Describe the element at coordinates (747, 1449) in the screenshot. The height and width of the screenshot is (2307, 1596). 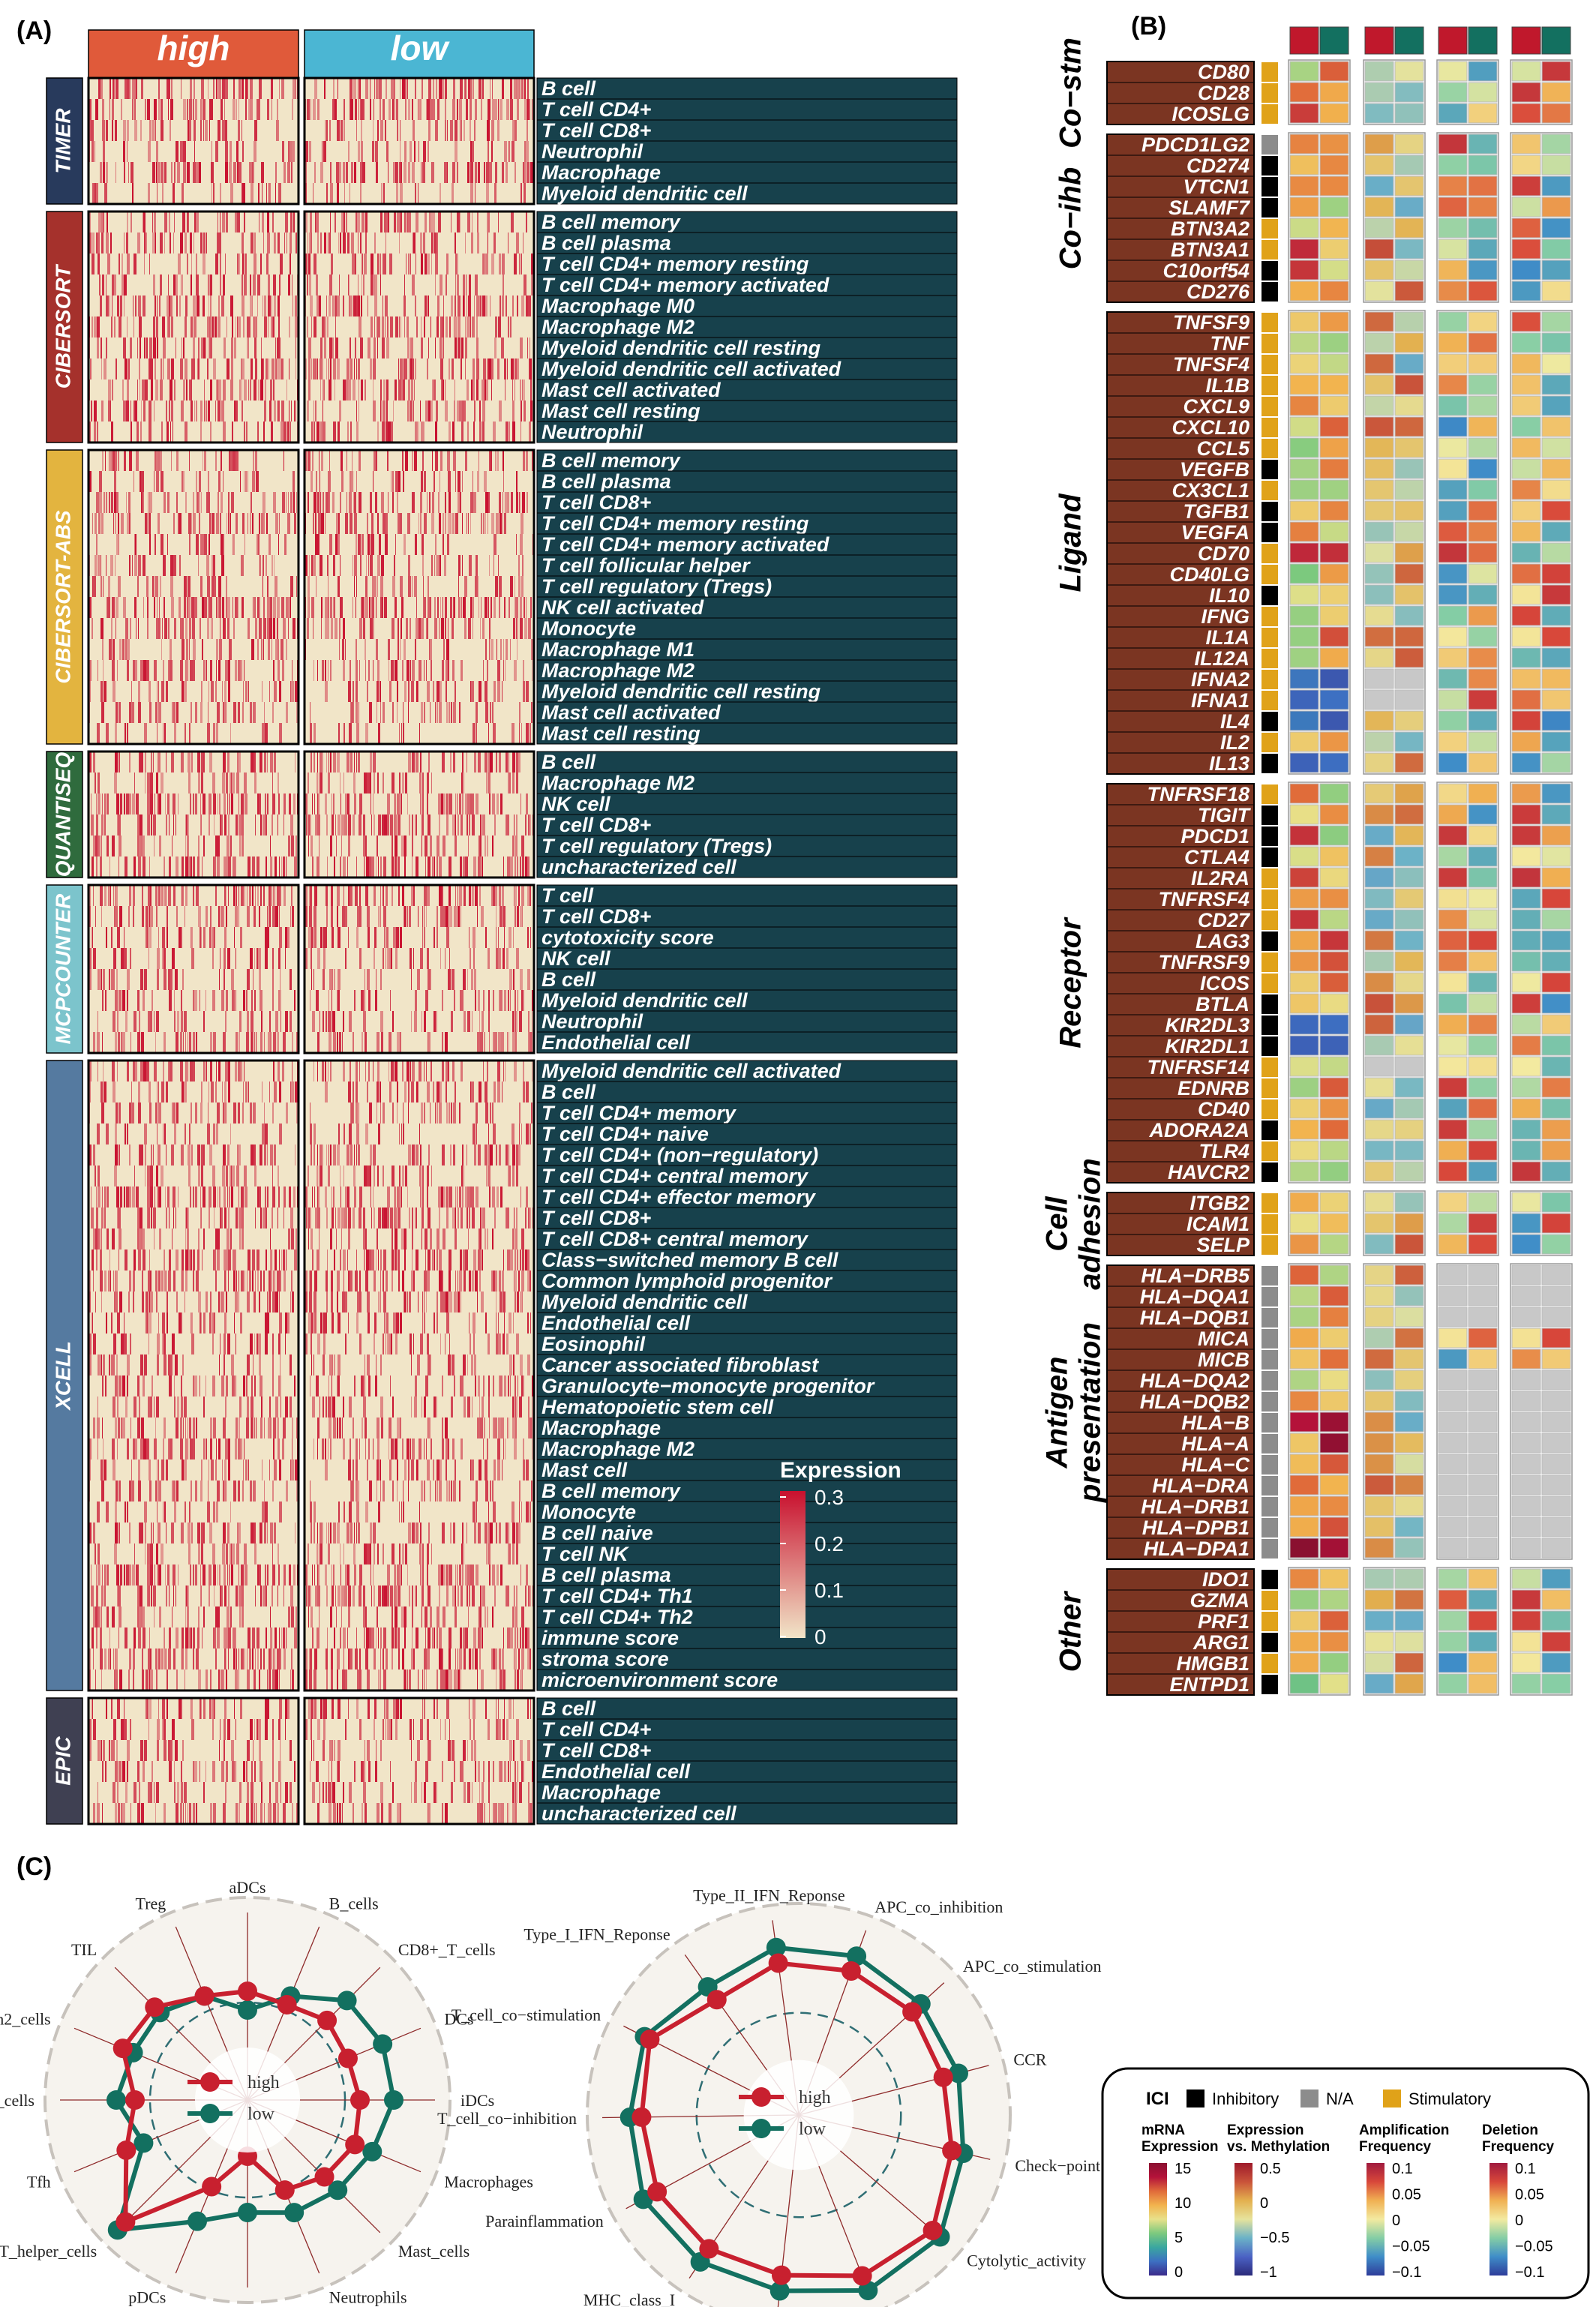
I see `row-label-bg` at that location.